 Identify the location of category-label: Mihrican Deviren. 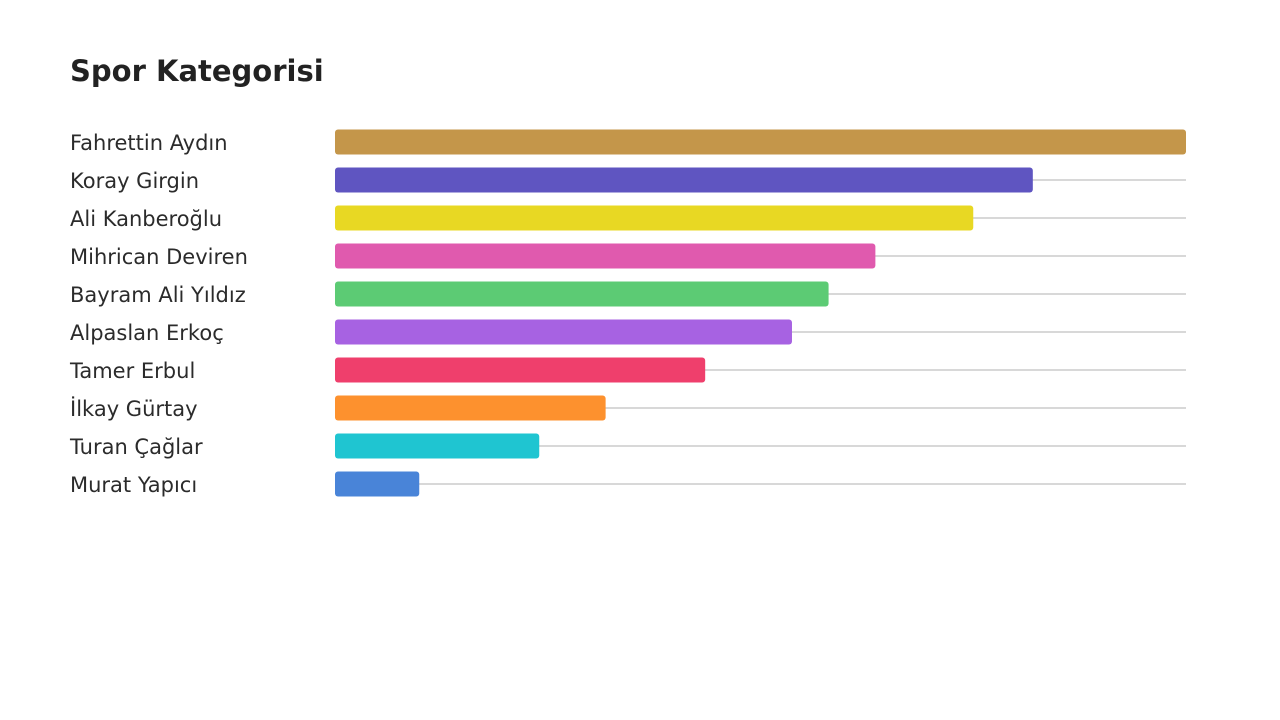
(159, 257).